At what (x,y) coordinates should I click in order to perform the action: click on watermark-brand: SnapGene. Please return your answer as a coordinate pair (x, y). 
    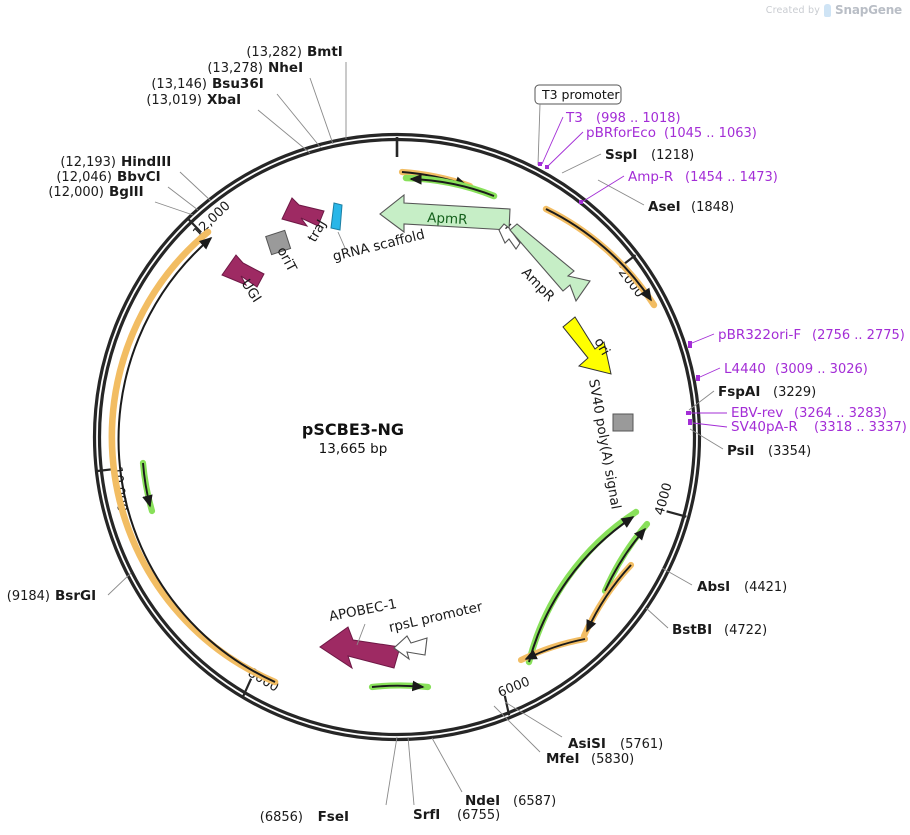
    Looking at the image, I should click on (868, 10).